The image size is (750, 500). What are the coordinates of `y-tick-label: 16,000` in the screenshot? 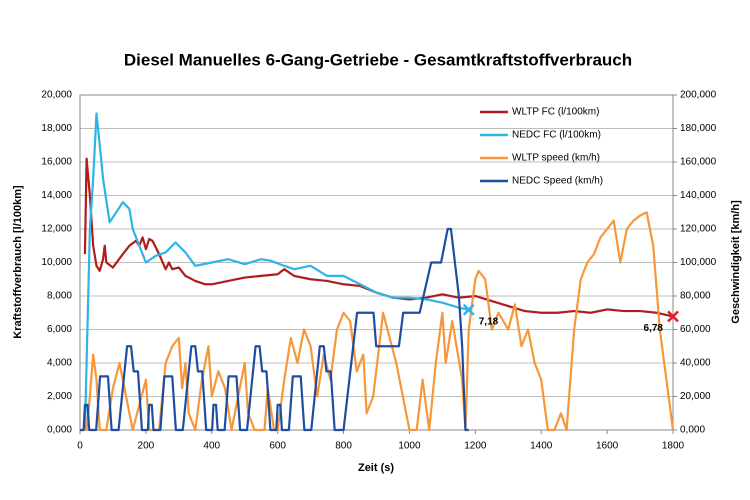 It's located at (56, 162).